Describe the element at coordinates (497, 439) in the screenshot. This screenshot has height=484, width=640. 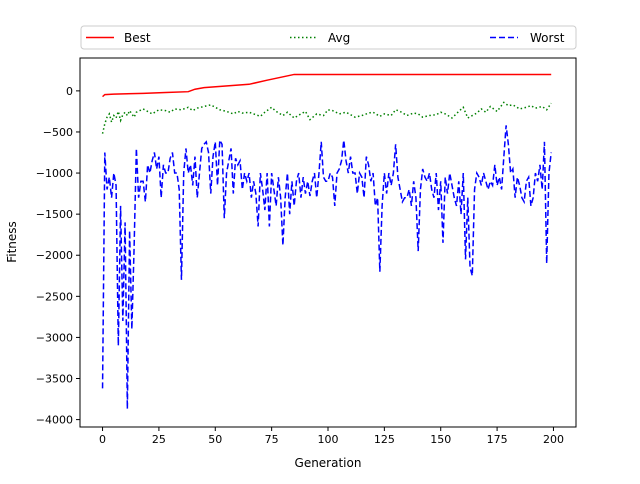
I see `x-tick-label: 175` at that location.